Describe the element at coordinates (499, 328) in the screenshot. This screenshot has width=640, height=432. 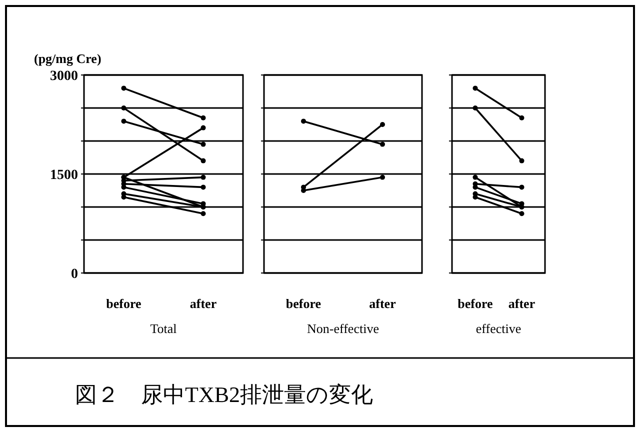
I see `x-axis-title: effective` at that location.